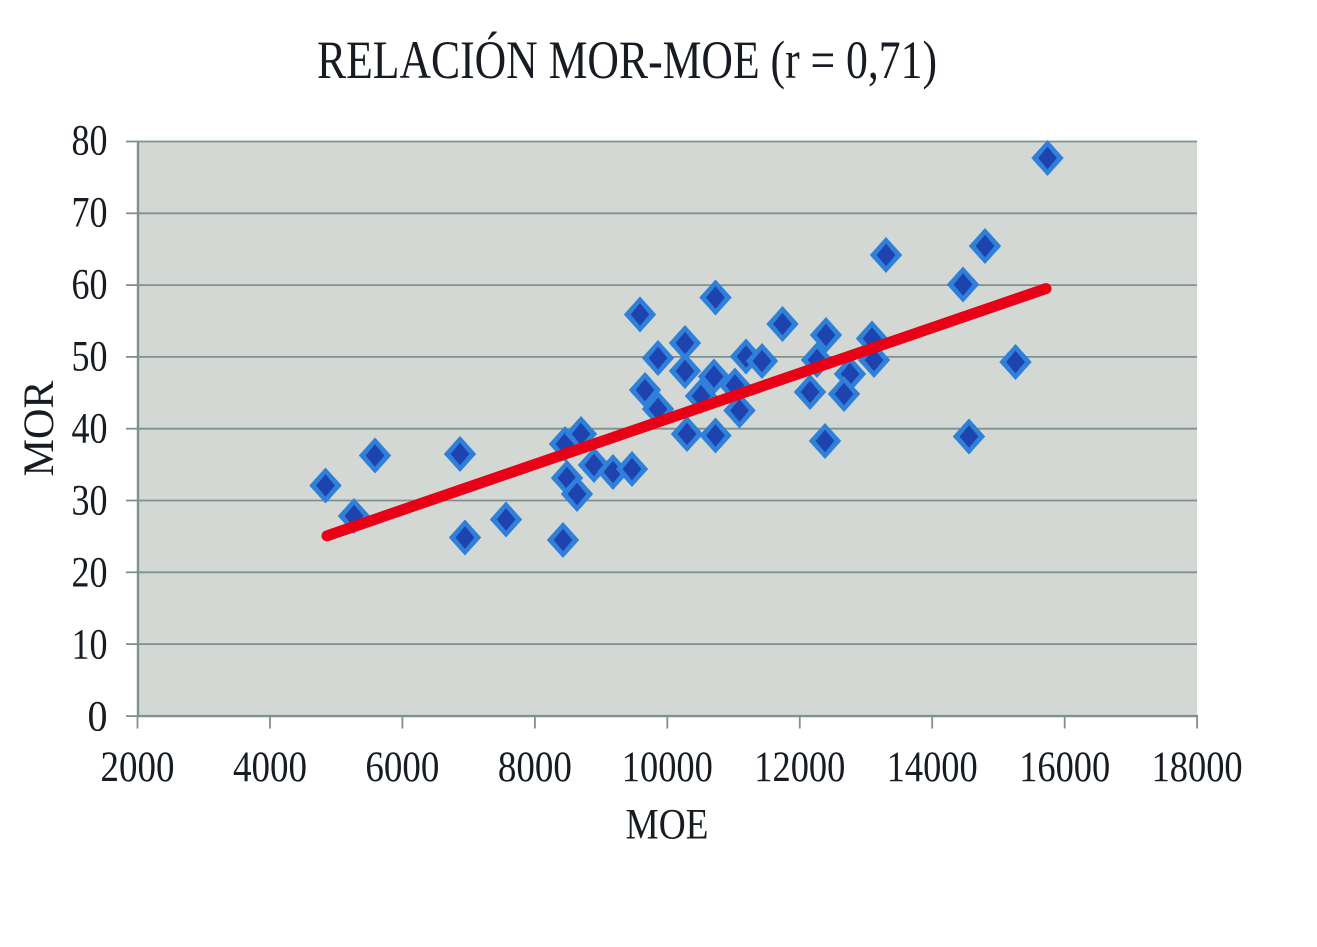  What do you see at coordinates (402, 767) in the screenshot?
I see `svg-text: 6000` at bounding box center [402, 767].